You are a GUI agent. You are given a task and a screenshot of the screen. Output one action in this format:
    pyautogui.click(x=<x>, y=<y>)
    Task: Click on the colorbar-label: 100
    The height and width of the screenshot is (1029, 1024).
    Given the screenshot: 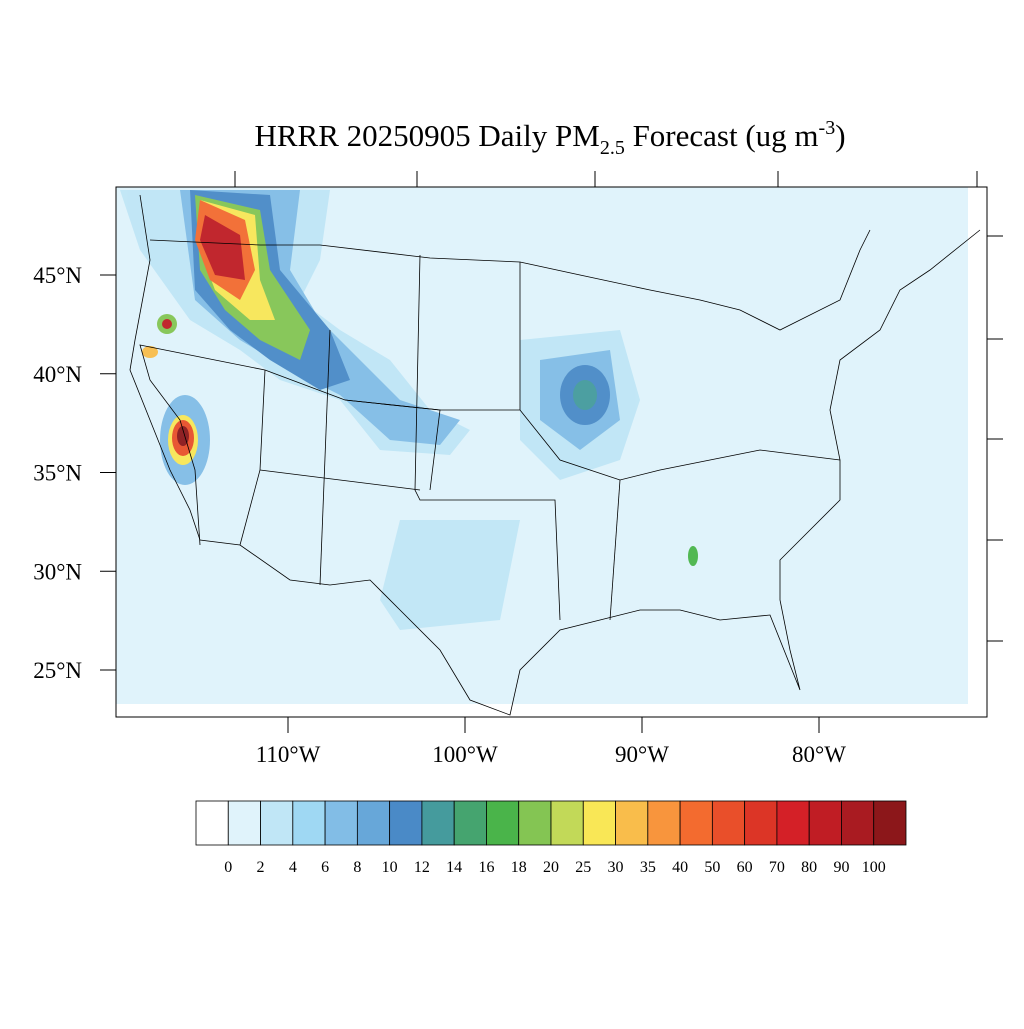 What is the action you would take?
    pyautogui.click(x=874, y=867)
    